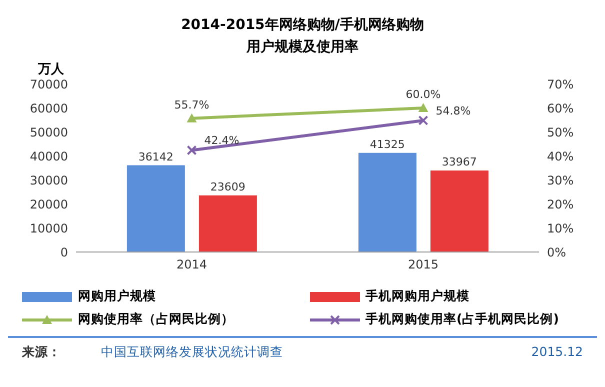 This screenshot has width=605, height=387. I want to click on data-label: 41325, so click(387, 144).